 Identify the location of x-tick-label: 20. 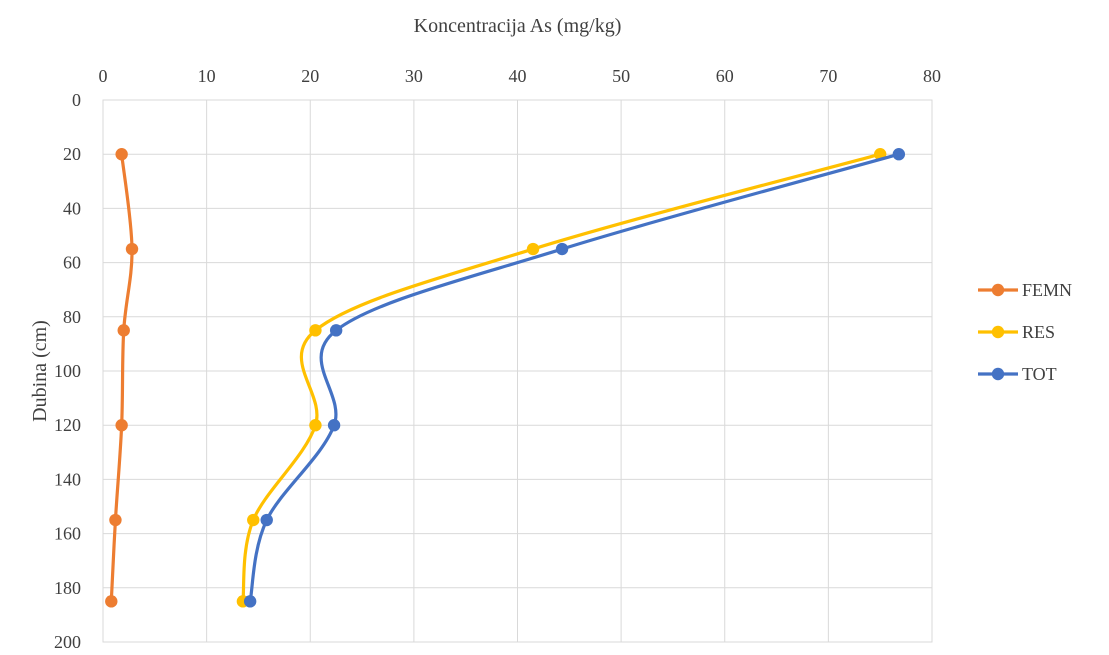
(310, 76).